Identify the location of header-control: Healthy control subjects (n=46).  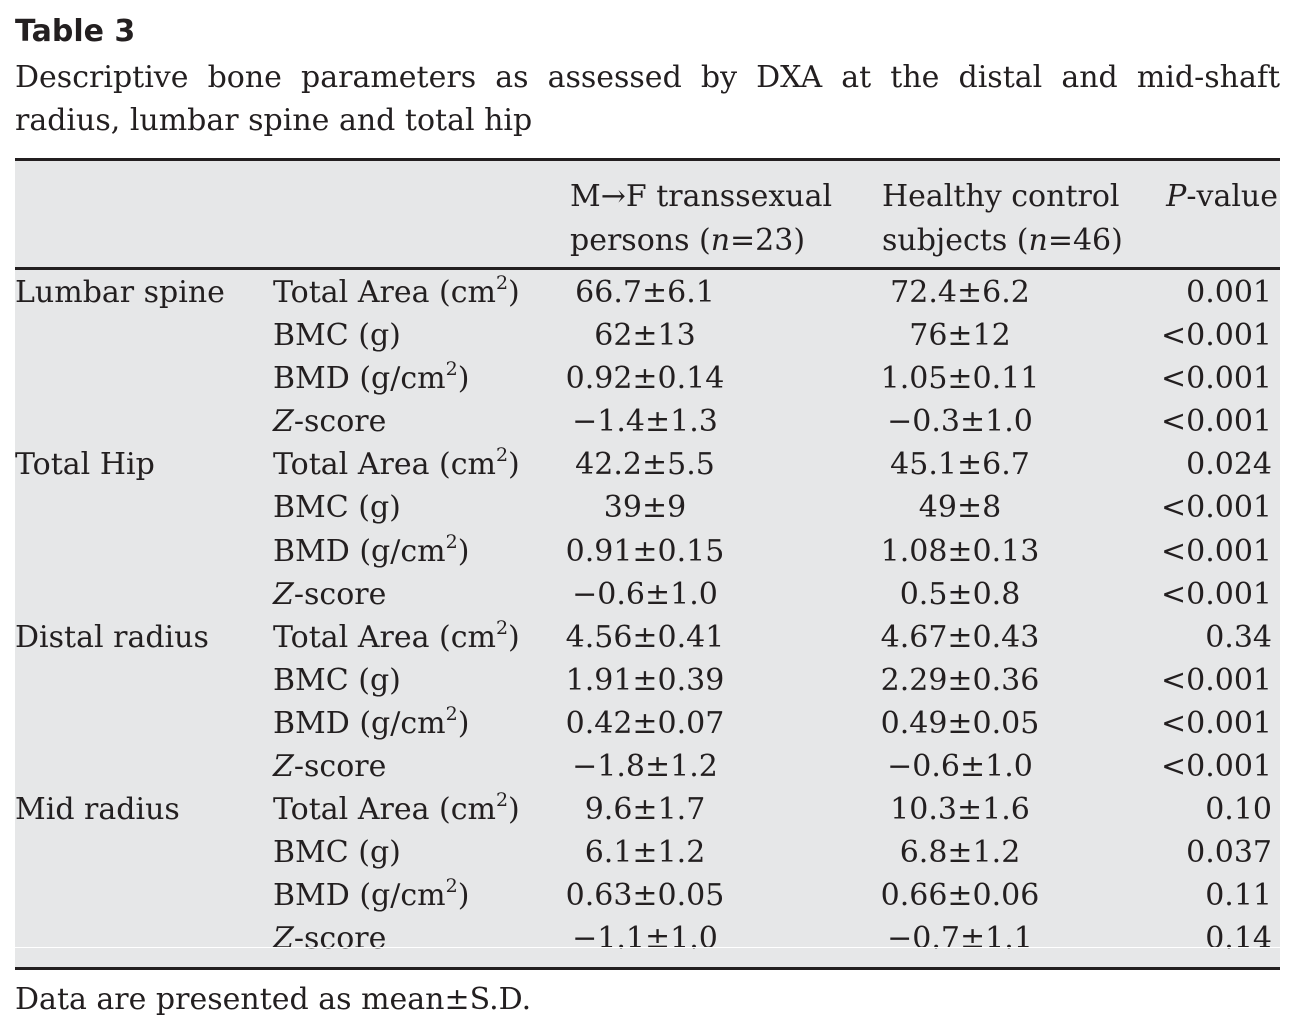
(1002, 219).